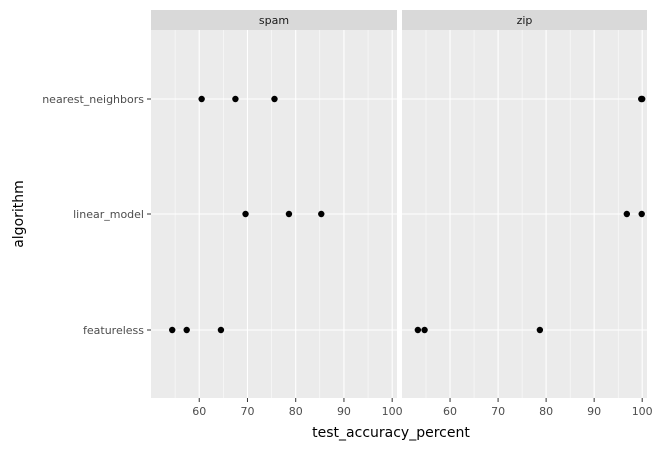 This screenshot has height=451, width=657. I want to click on facet-strip-zip, so click(524, 20).